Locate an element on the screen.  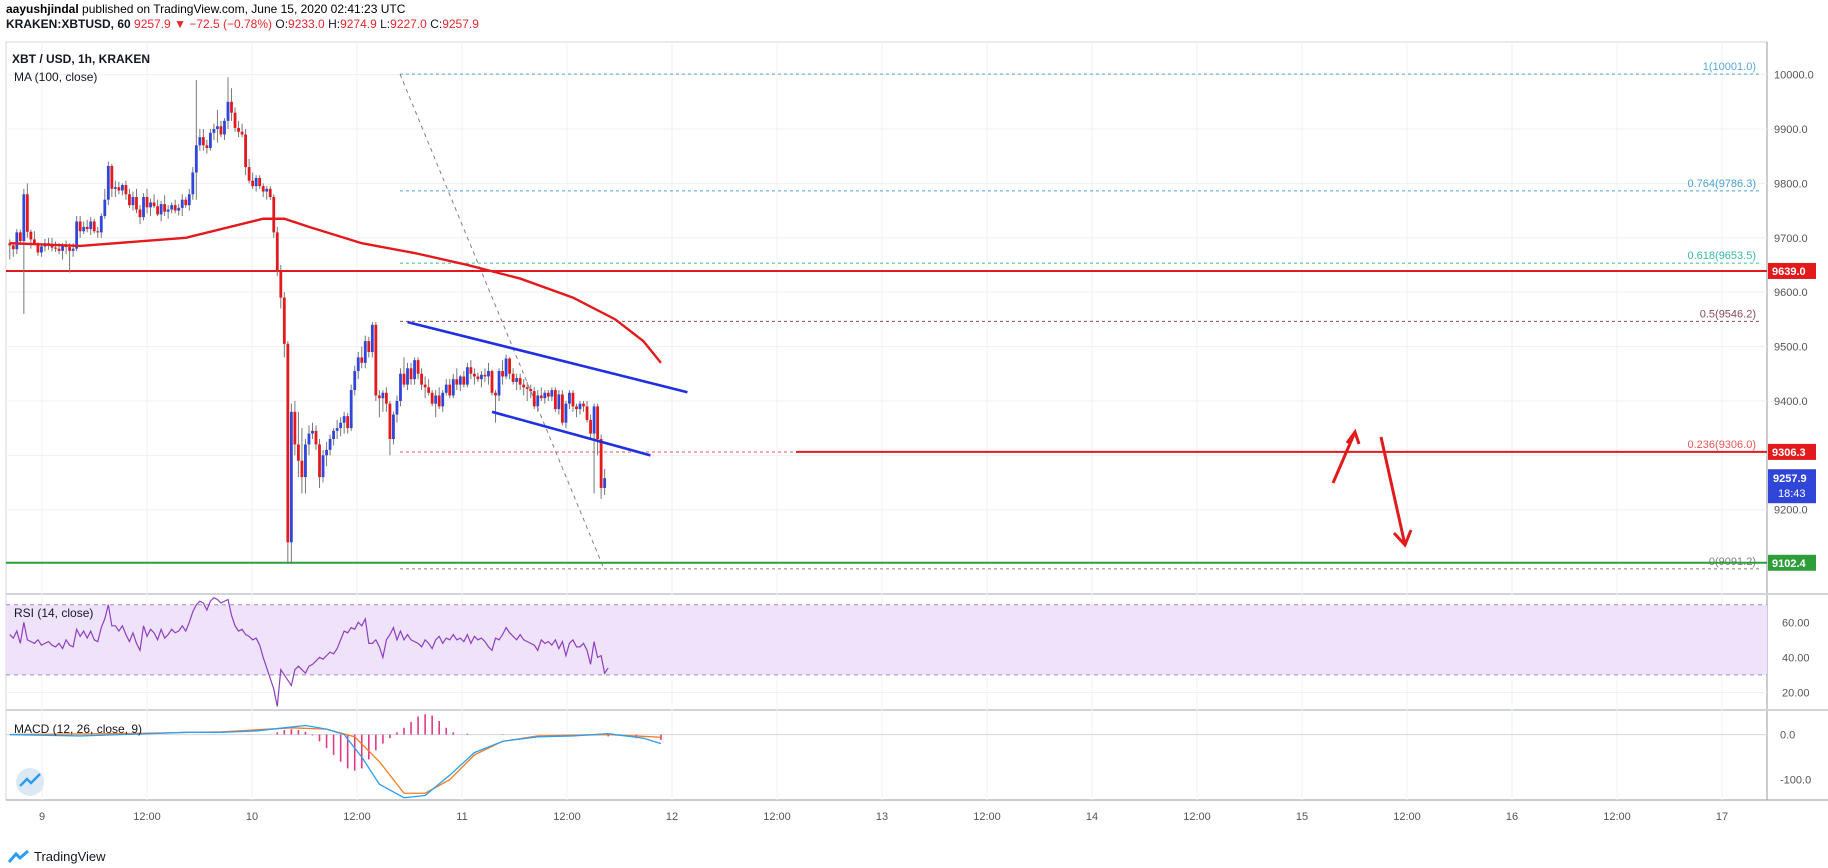
tradingview-logo-icon is located at coordinates (18, 856).